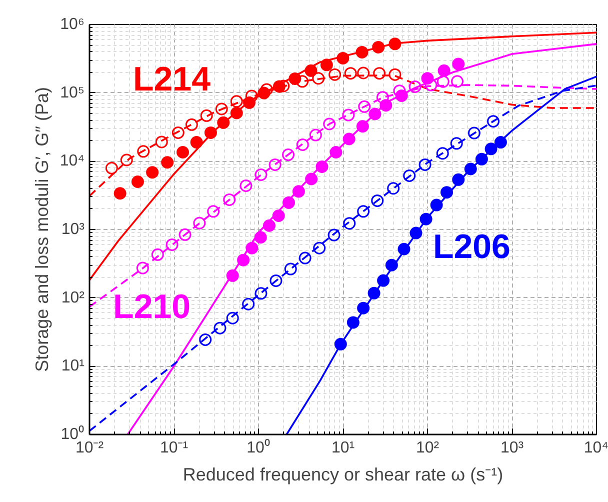 Image resolution: width=608 pixels, height=502 pixels. What do you see at coordinates (72, 93) in the screenshot?
I see `y-tick-label: 10⁵` at bounding box center [72, 93].